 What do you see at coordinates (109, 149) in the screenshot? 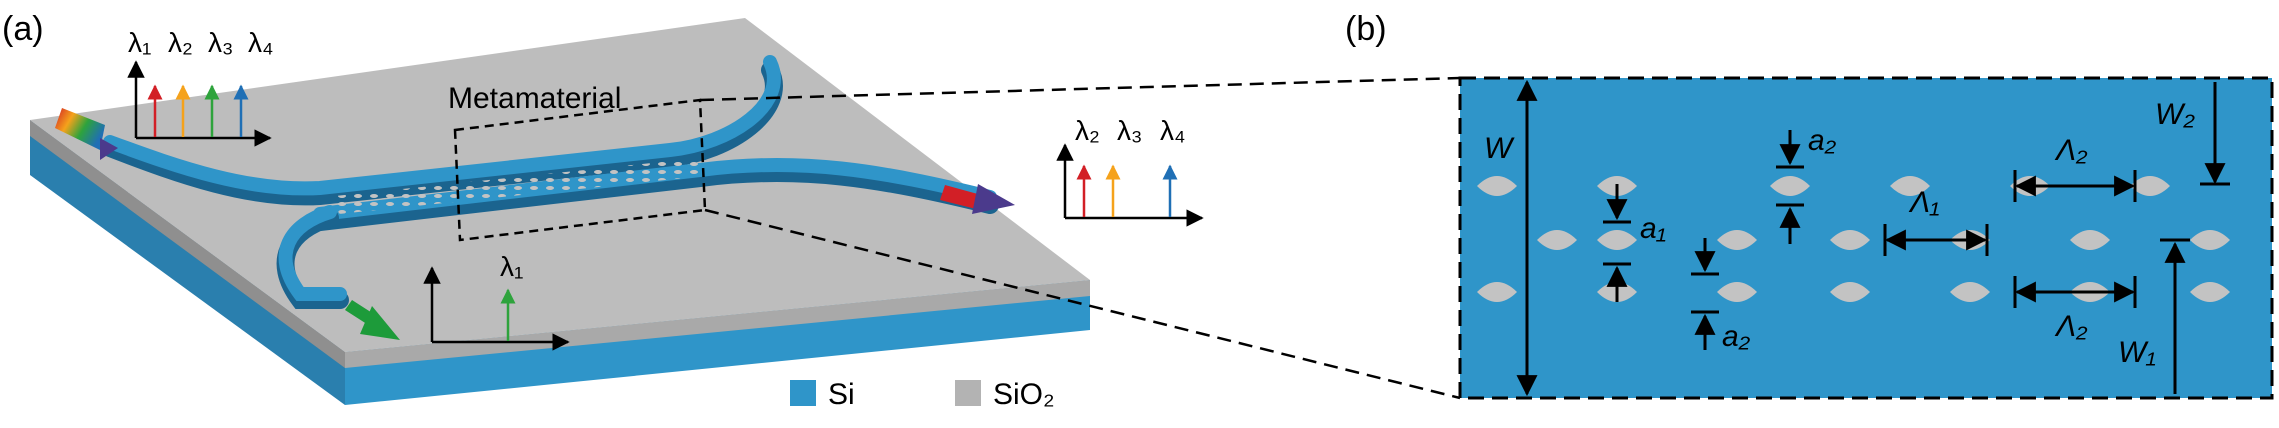
I see `input-arrow-head` at bounding box center [109, 149].